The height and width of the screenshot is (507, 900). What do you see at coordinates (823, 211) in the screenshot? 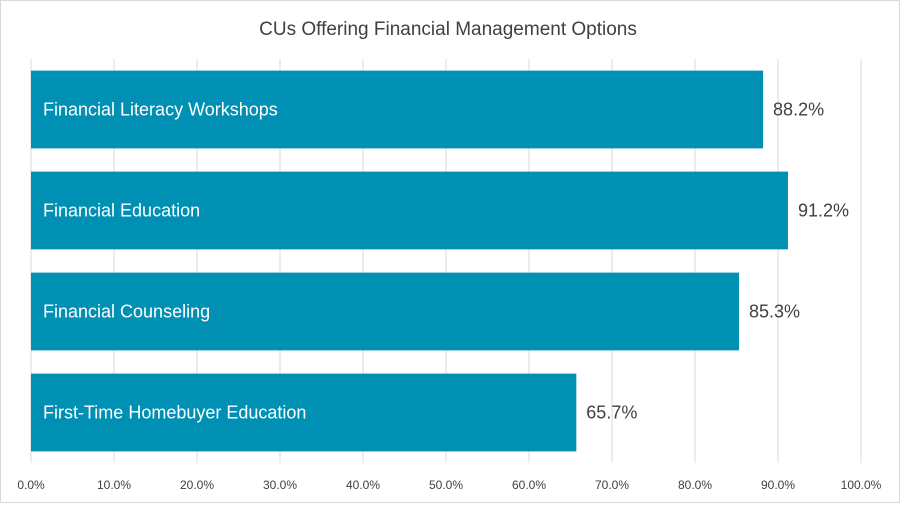
I see `bar-value-label: 91.2%` at bounding box center [823, 211].